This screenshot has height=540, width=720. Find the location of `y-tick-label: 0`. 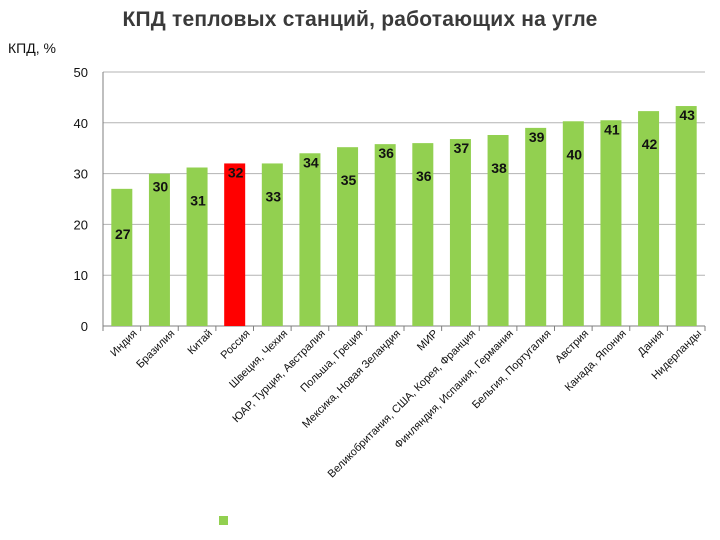

y-tick-label: 0 is located at coordinates (84, 326).